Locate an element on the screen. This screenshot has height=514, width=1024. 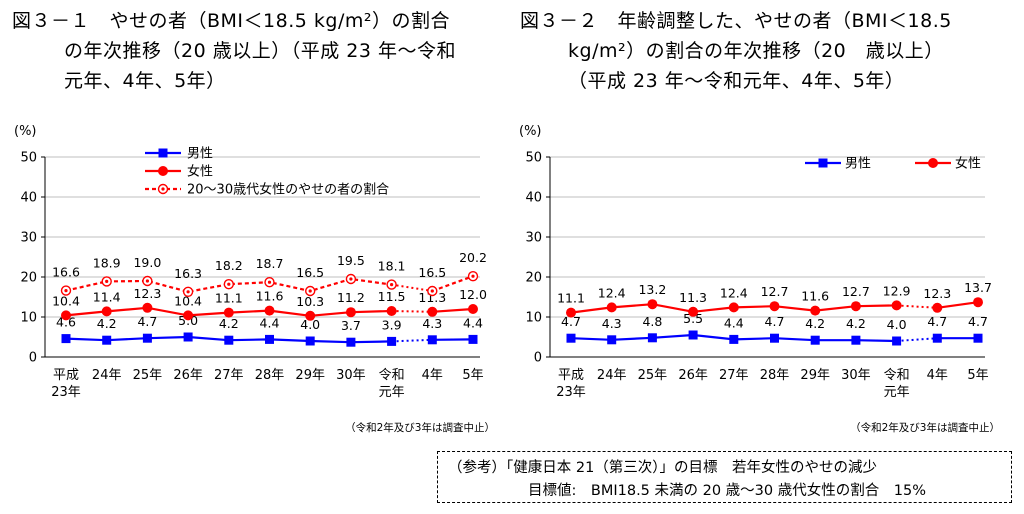
data-label: 12.7 is located at coordinates (775, 291).